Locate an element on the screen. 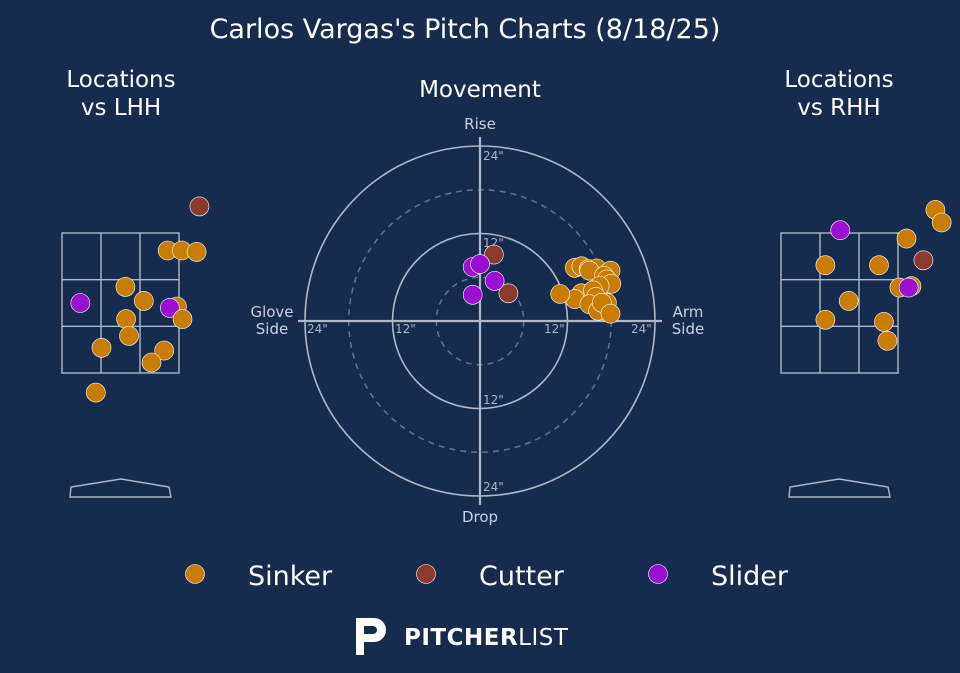 This screenshot has width=960, height=673. pitches-rhh is located at coordinates (883, 275).